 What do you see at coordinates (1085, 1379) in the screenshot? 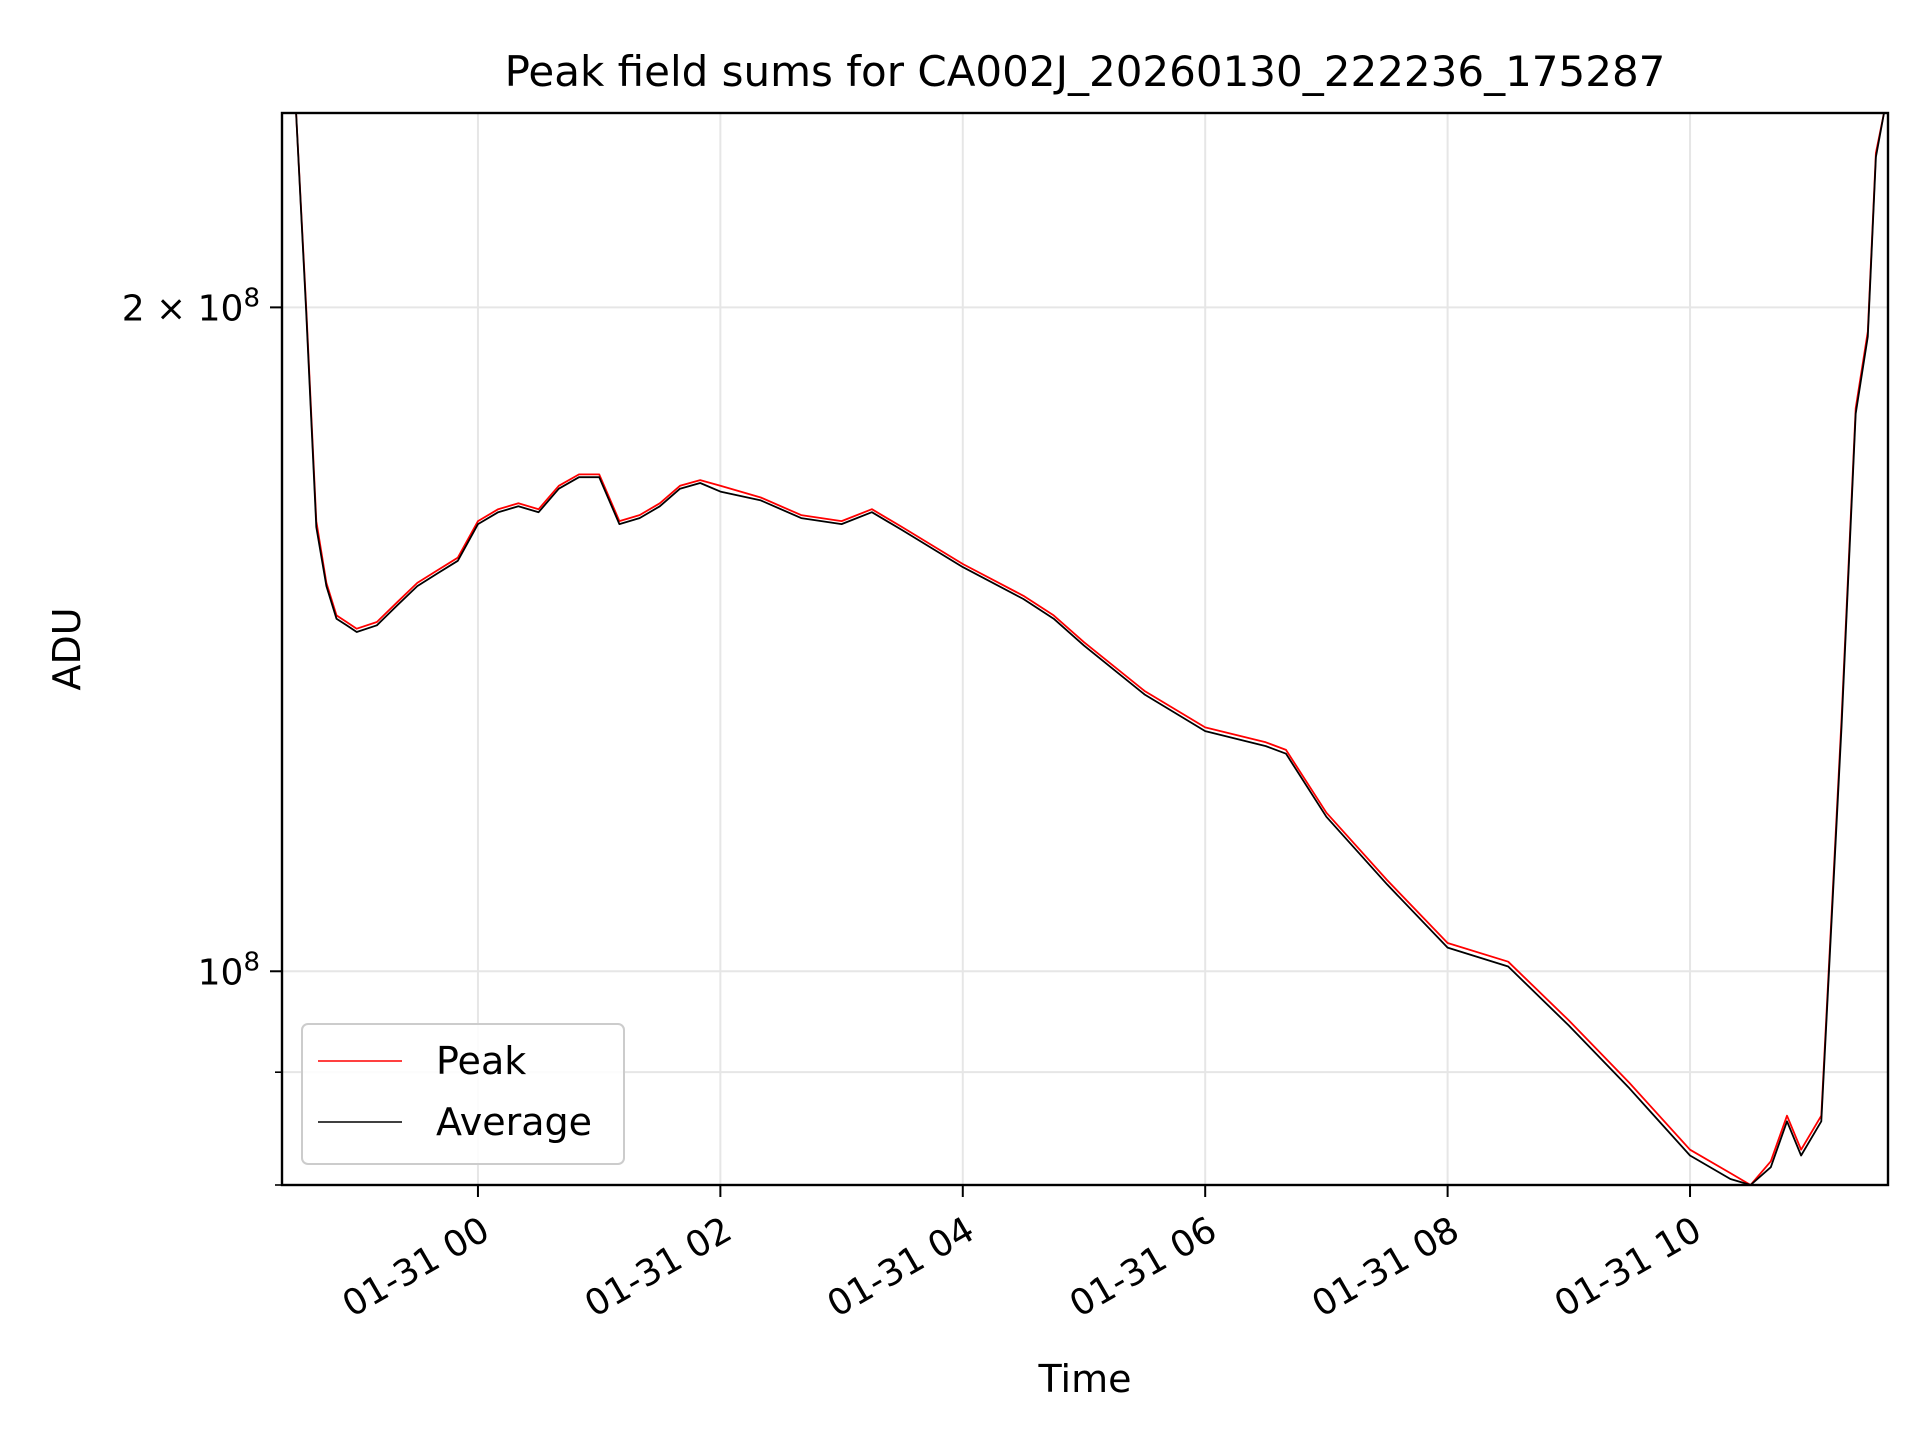
I see `x-axis-label: Time` at bounding box center [1085, 1379].